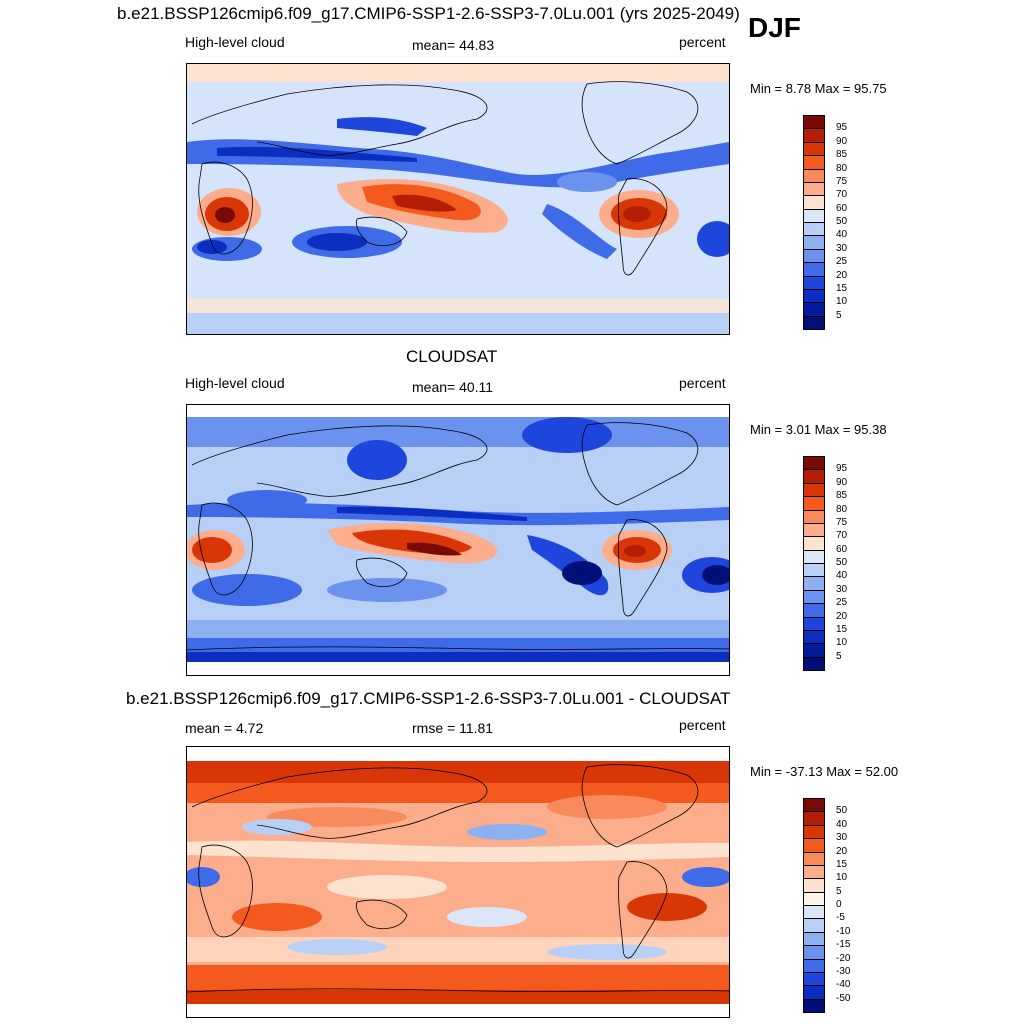 This screenshot has width=1024, height=1024. I want to click on panel-2-colorbar: 95 90 85 80 75 70 60 50 40 30 25 20 15 10 5, so click(843, 563).